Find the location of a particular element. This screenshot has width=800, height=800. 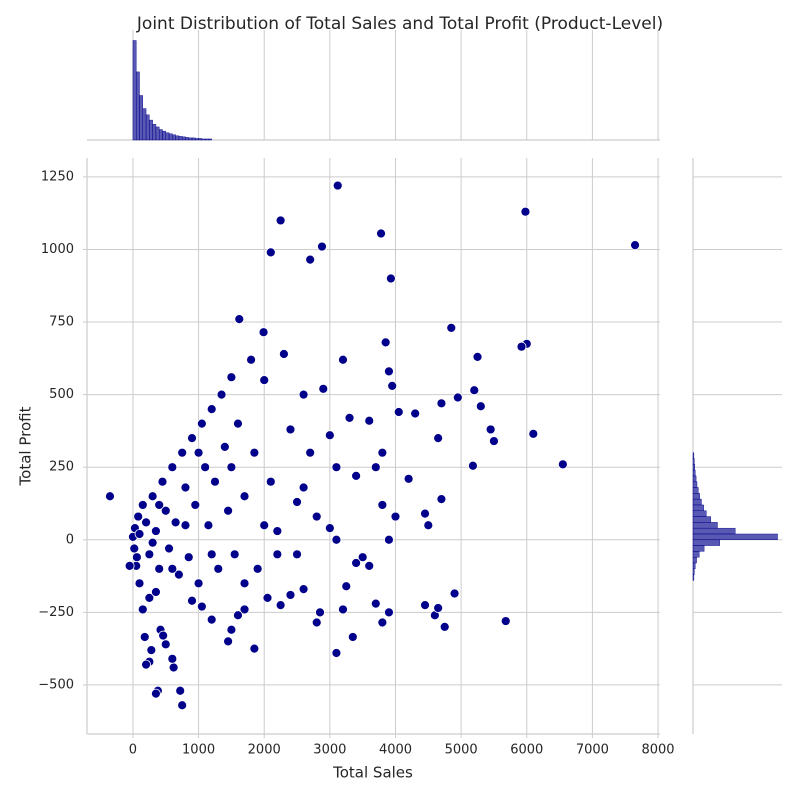

x-tick-label: 8000 is located at coordinates (657, 750).